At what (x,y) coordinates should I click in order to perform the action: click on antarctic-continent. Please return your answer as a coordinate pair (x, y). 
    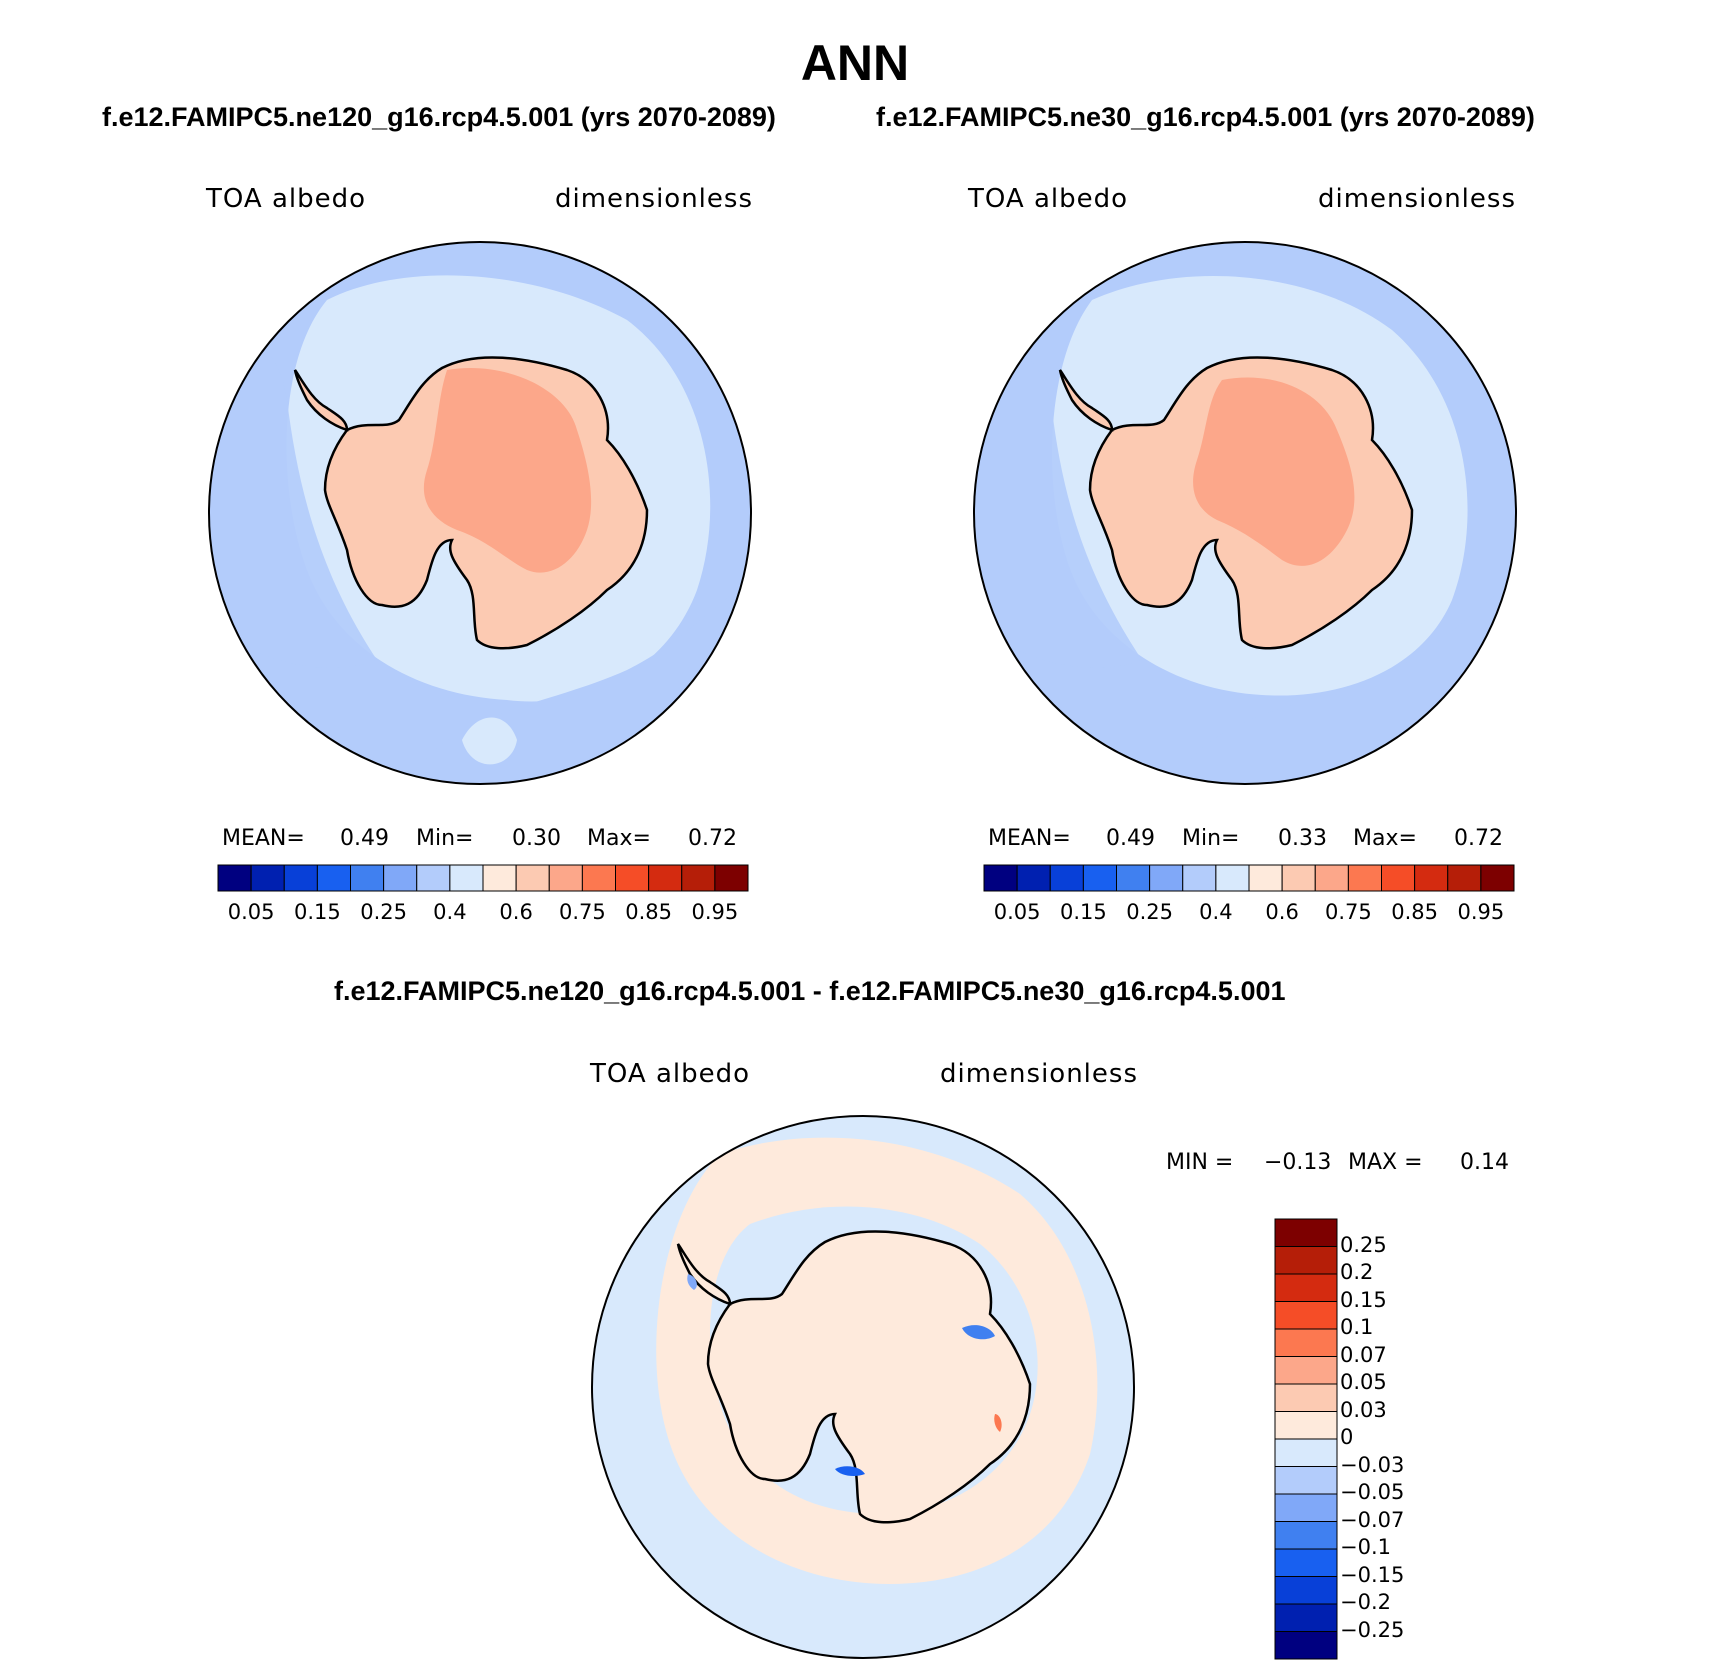
    Looking at the image, I should click on (869, 1377).